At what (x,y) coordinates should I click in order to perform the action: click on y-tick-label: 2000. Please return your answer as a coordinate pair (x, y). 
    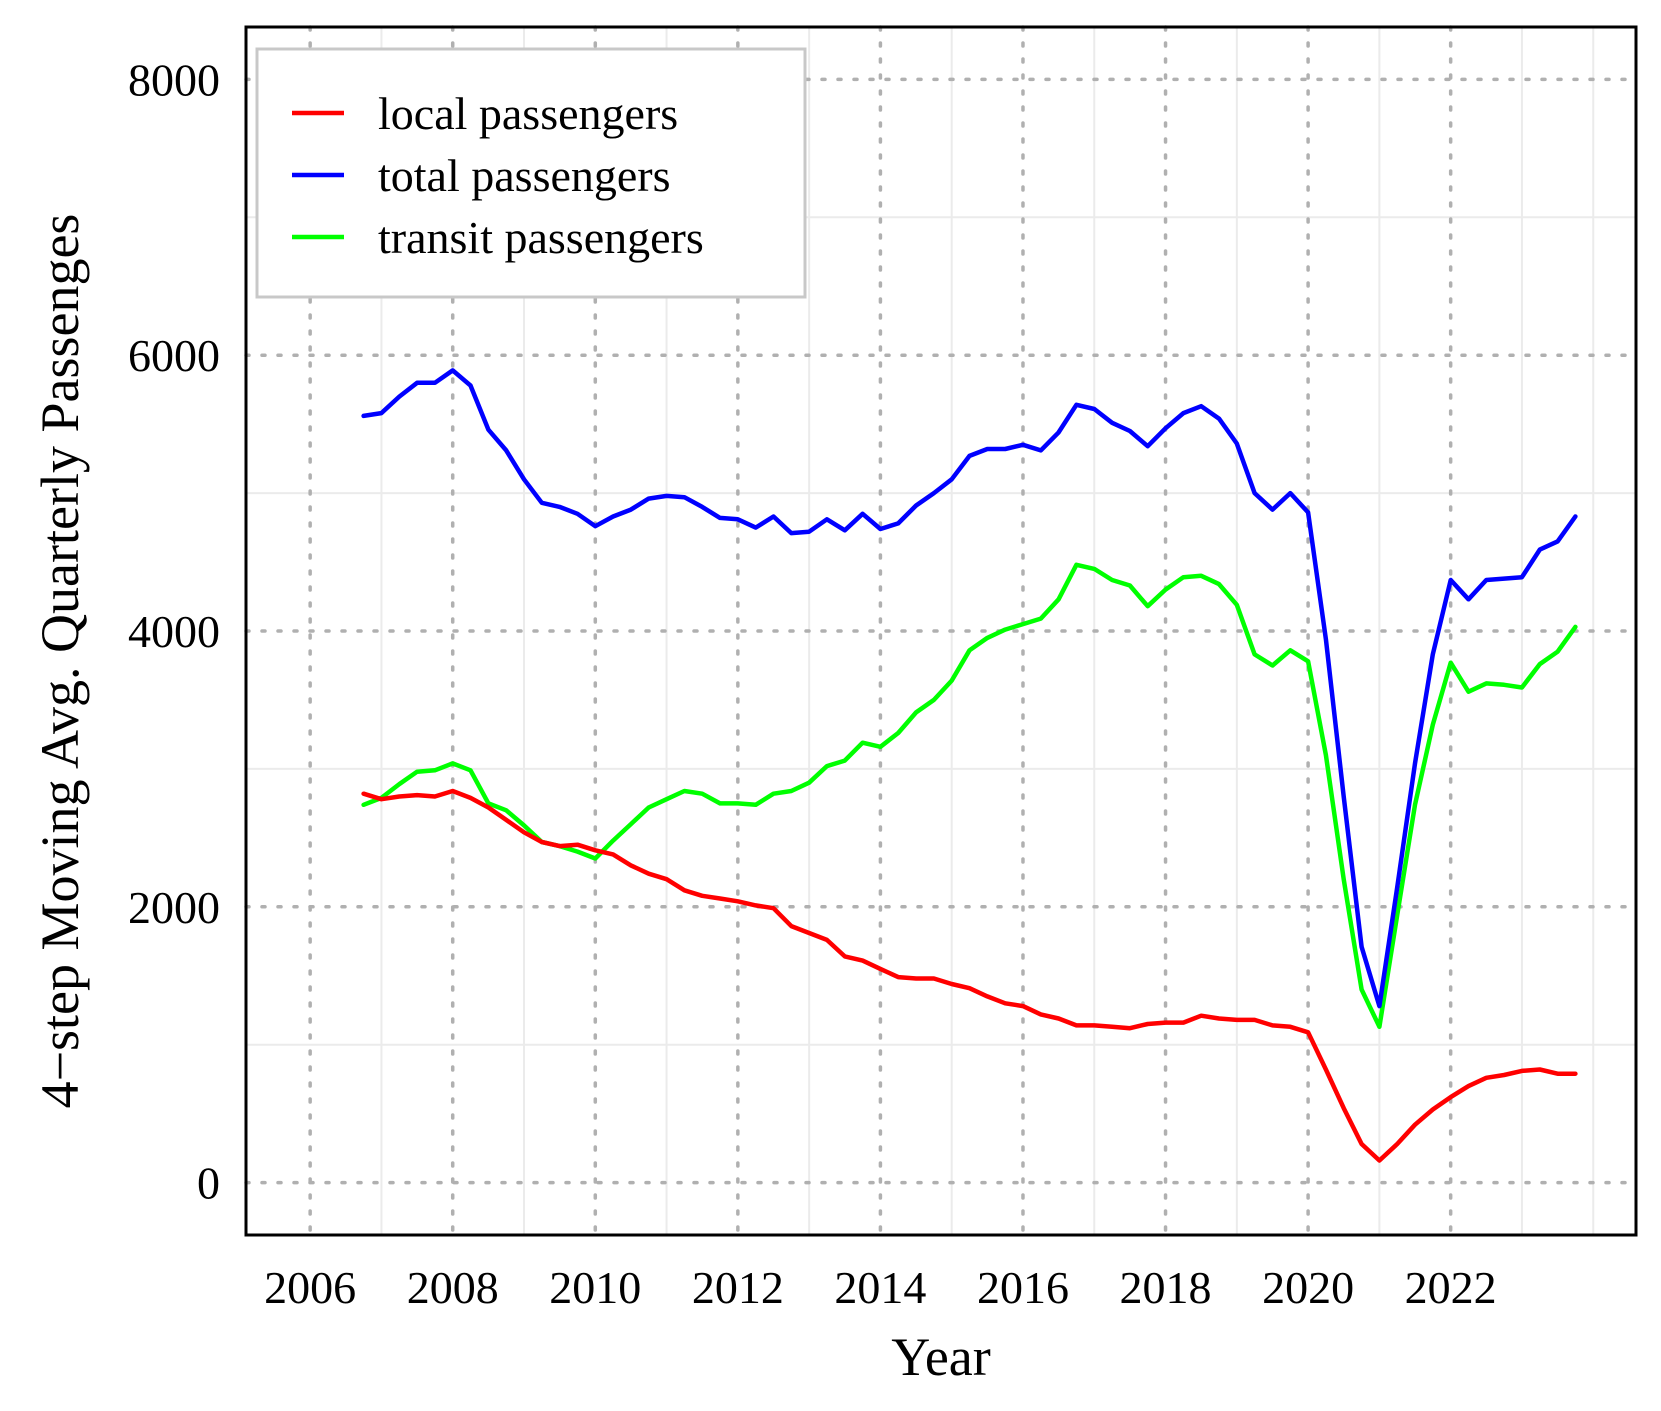
    Looking at the image, I should click on (174, 907).